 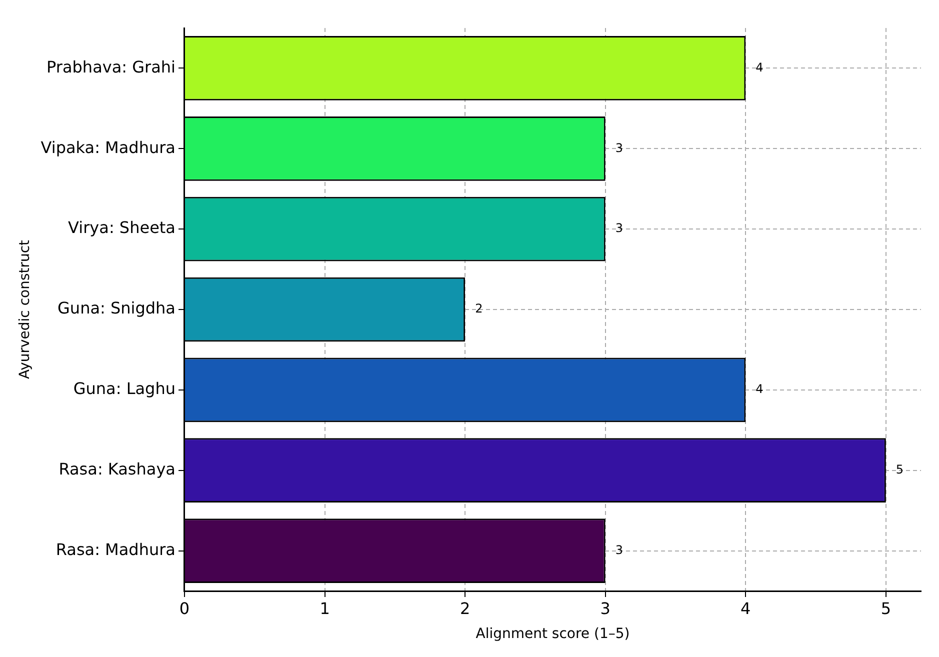 I want to click on data-label: 2, so click(x=479, y=309).